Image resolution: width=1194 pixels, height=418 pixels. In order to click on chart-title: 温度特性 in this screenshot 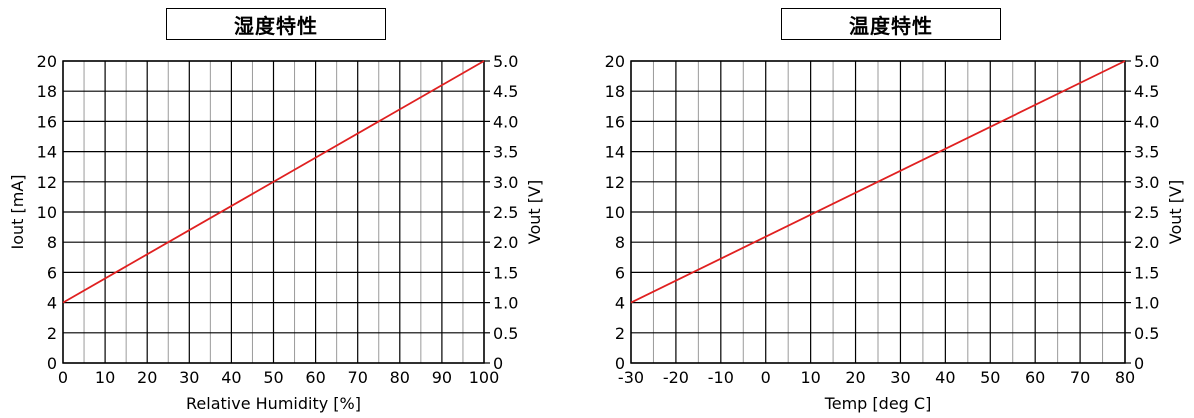, I will do `click(891, 24)`.